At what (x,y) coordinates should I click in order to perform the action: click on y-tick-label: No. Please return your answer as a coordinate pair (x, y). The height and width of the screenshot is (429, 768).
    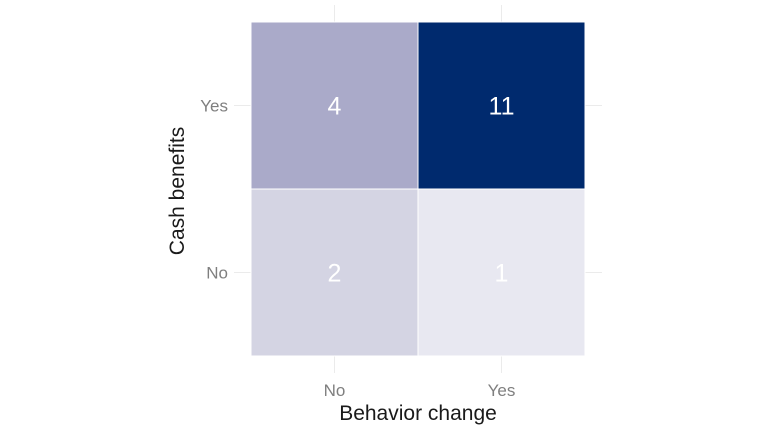
    Looking at the image, I should click on (217, 273).